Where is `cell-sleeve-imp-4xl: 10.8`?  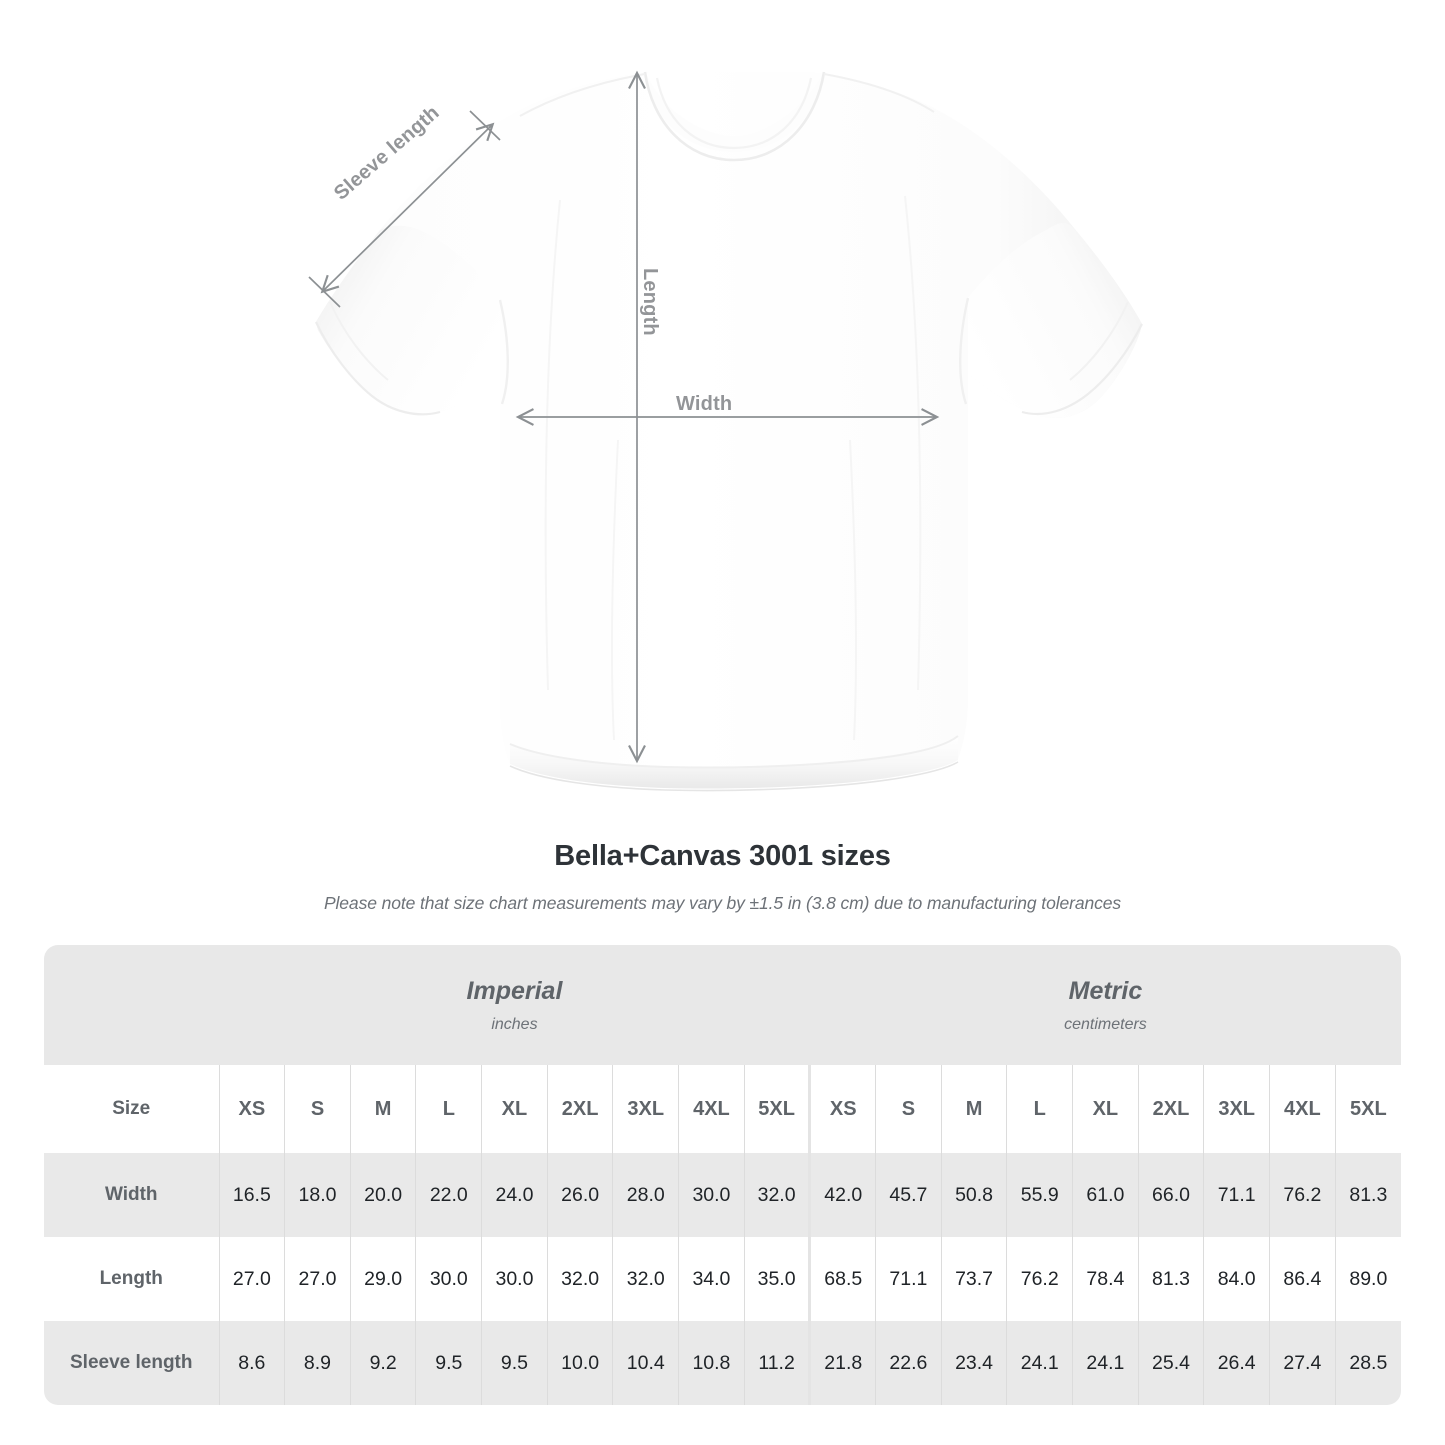
cell-sleeve-imp-4xl: 10.8 is located at coordinates (711, 1363).